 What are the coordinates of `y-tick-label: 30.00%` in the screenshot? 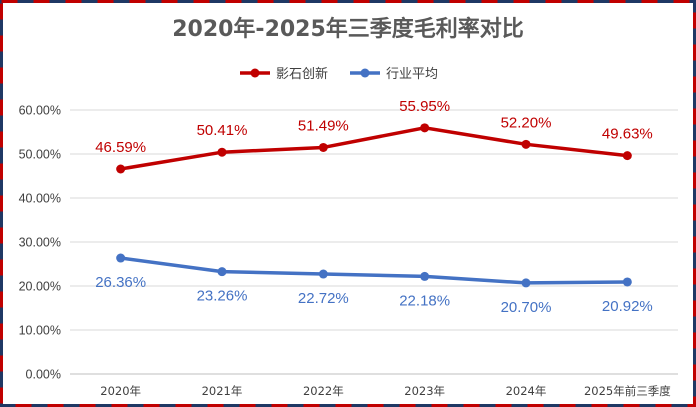 It's located at (40, 243).